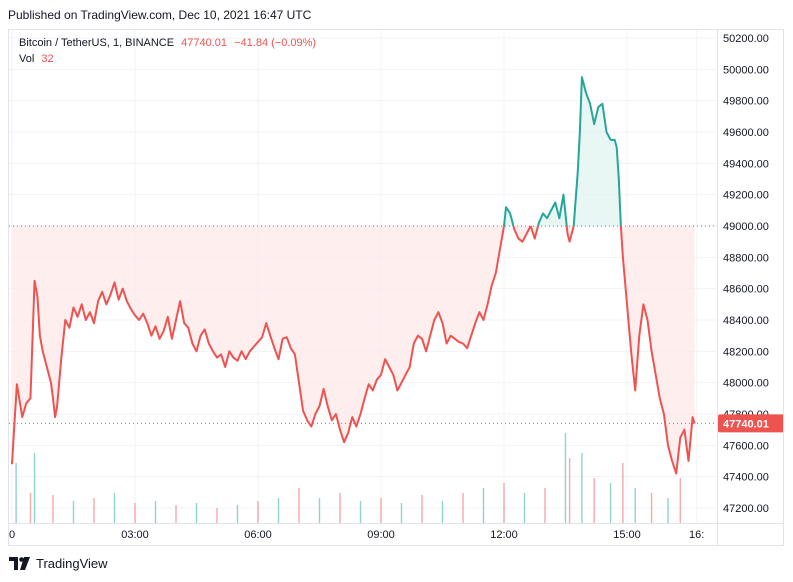  What do you see at coordinates (746, 196) in the screenshot?
I see `y-tick-label: 49200.00` at bounding box center [746, 196].